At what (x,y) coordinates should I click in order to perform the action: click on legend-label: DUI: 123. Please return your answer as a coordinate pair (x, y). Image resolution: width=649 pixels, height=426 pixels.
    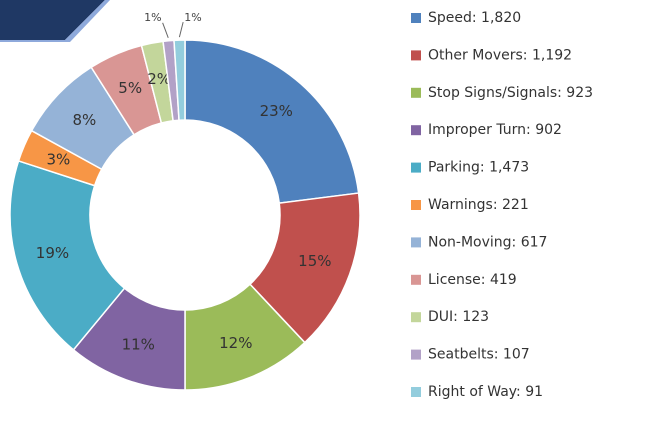
    Looking at the image, I should click on (458, 317).